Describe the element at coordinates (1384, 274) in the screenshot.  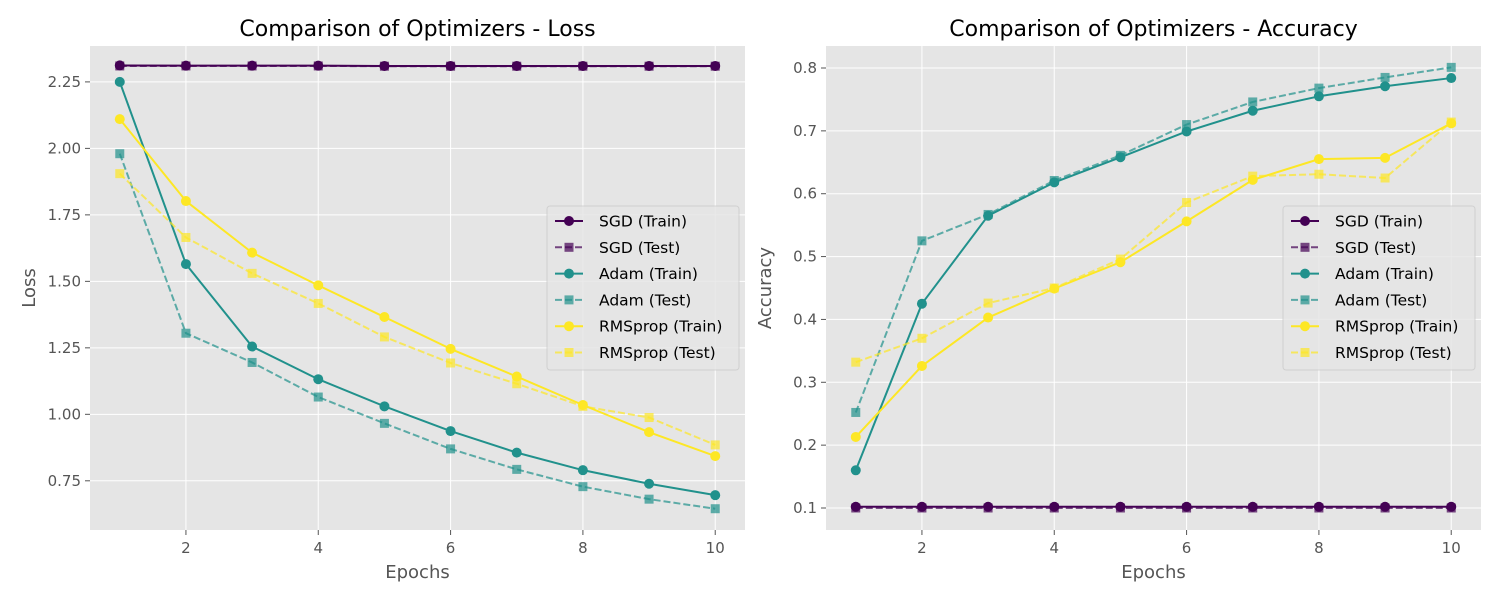
I see `legend-label: Adam (Train)` at that location.